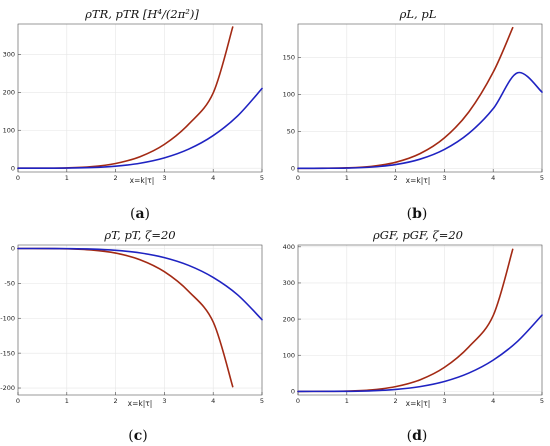 The height and width of the screenshot is (446, 550). Describe the element at coordinates (542, 401) in the screenshot. I see `panel-d-xtick-label-5: 5` at that location.